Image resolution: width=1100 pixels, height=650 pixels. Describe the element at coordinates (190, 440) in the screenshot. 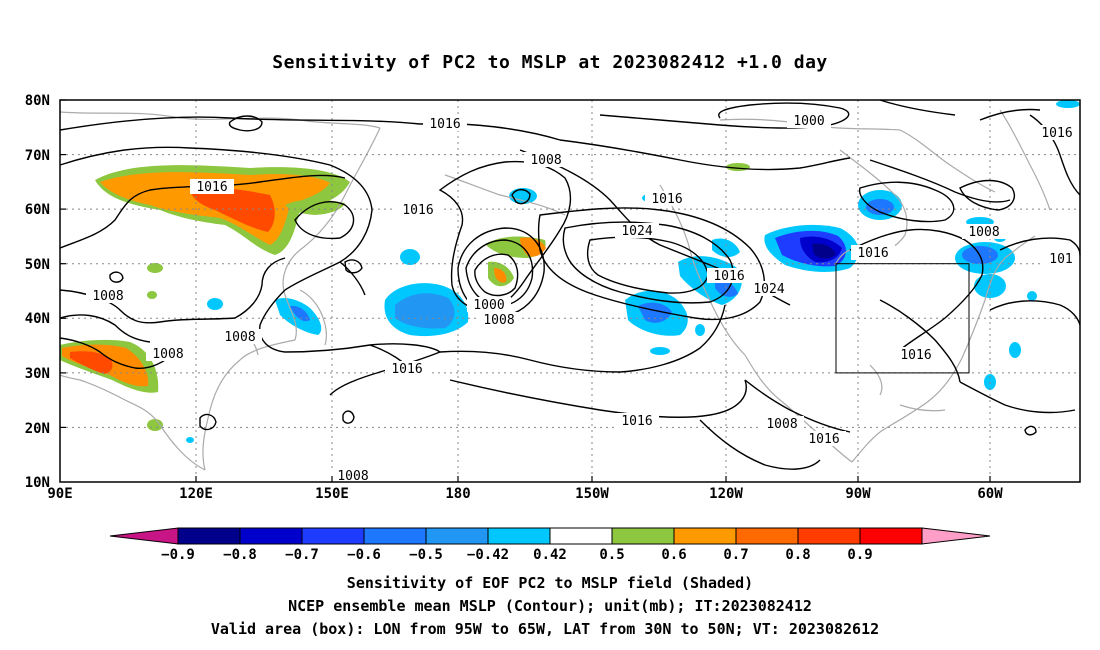

I see `shade-misc-cyan6` at that location.